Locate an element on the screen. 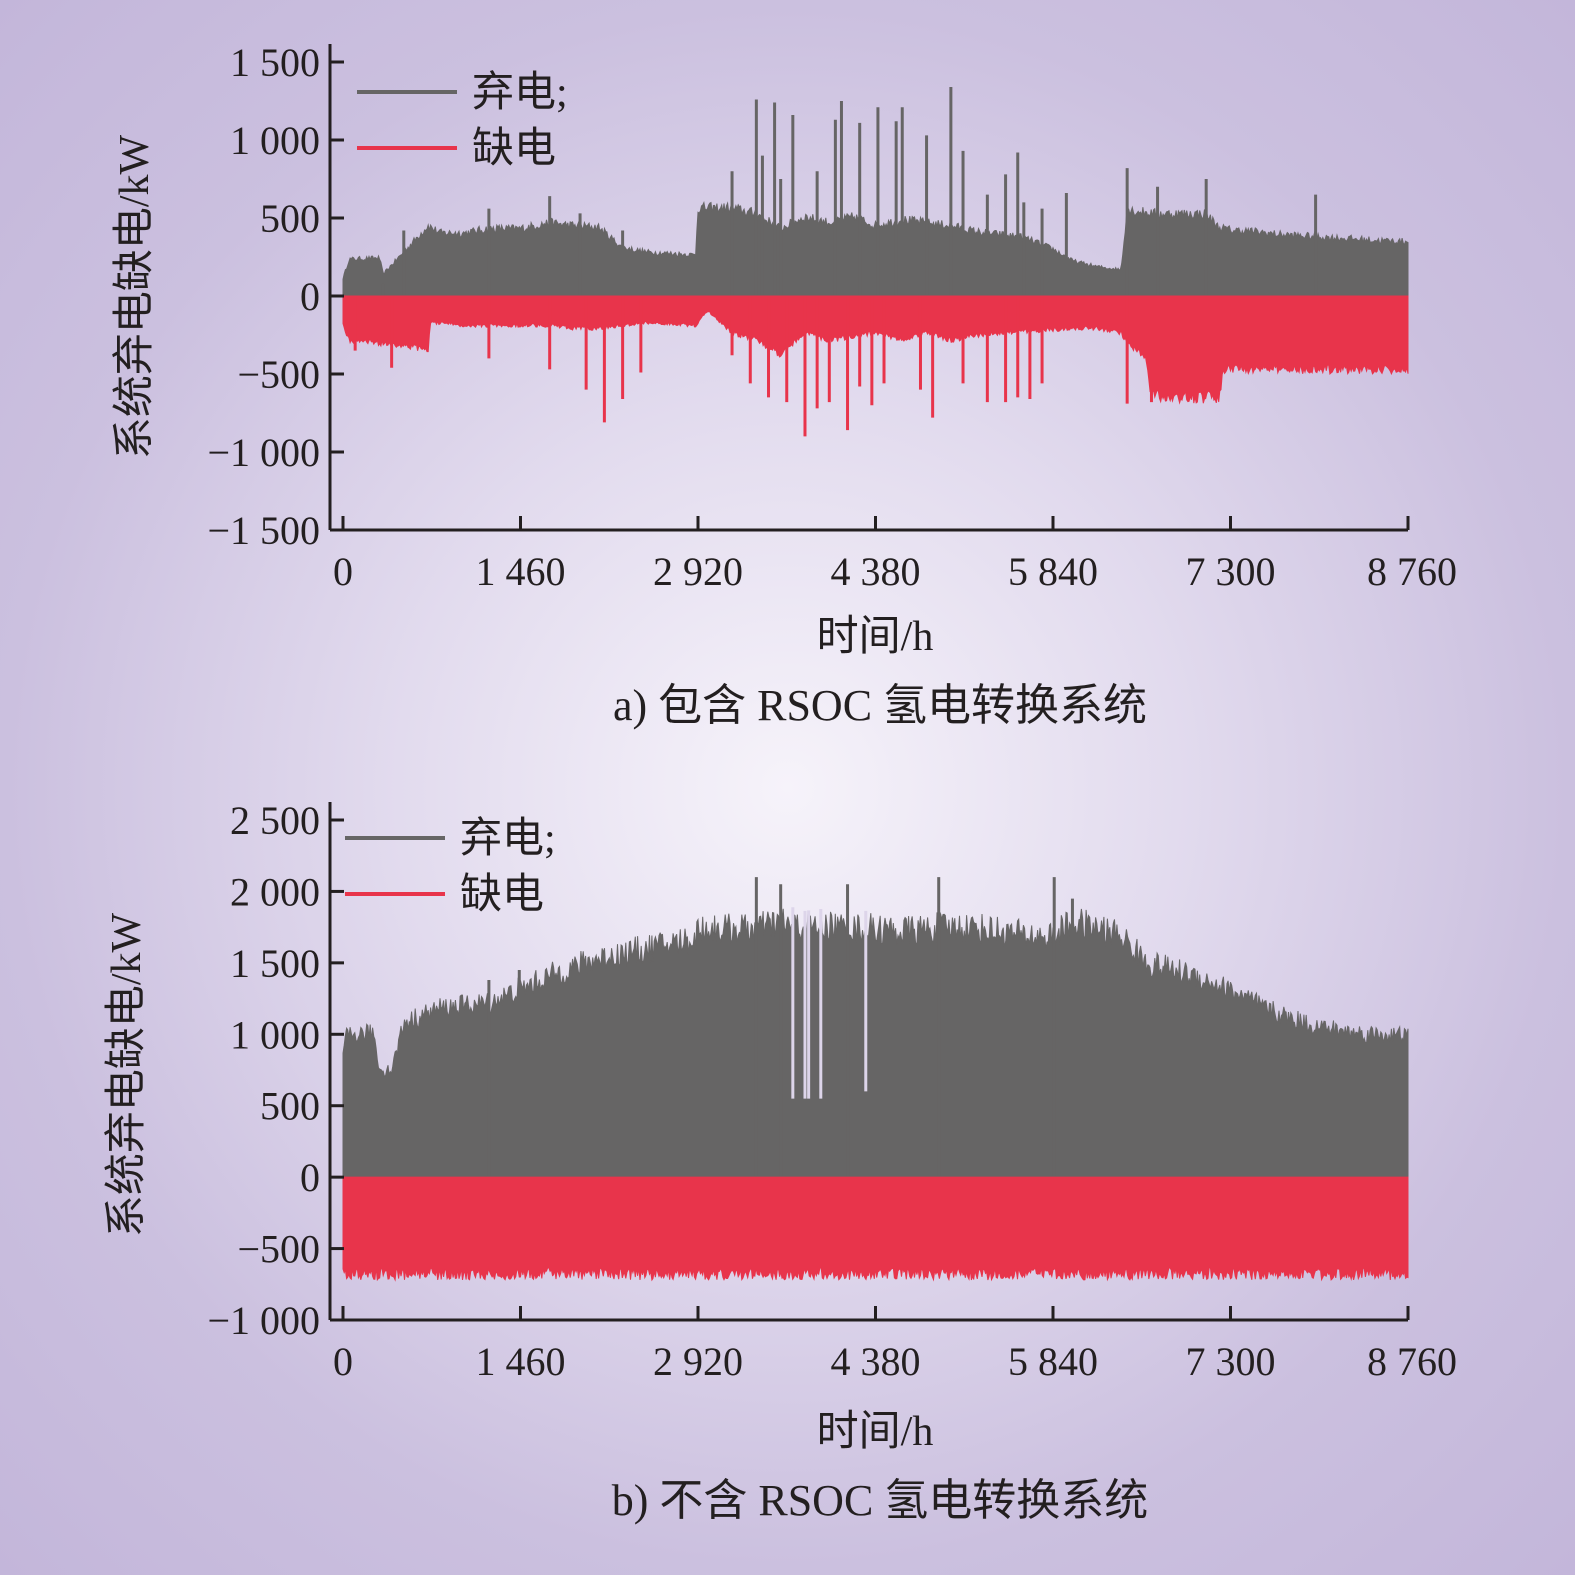  y-axis-title-a: 系统弃电缺电/kW is located at coordinates (134, 296).